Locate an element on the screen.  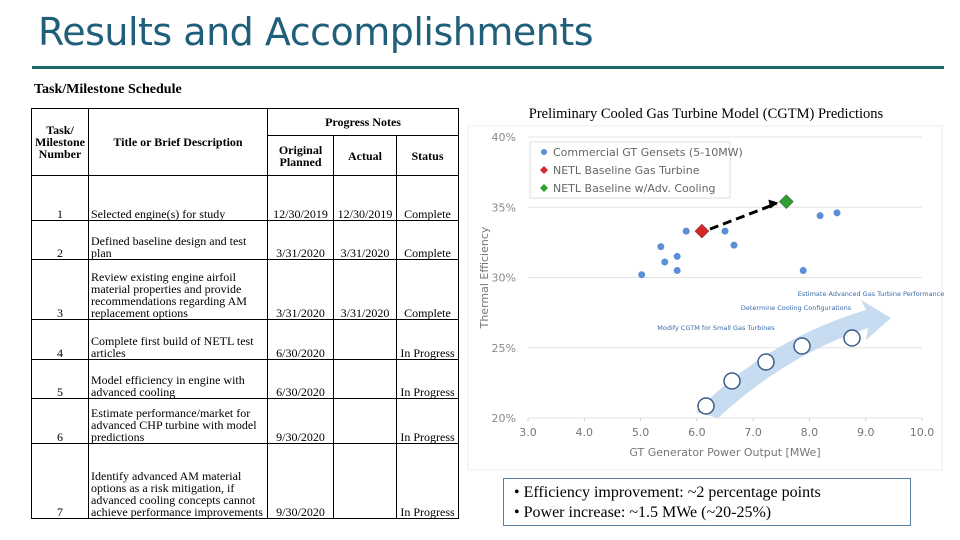
x-tick-label: 3.0 is located at coordinates (528, 432).